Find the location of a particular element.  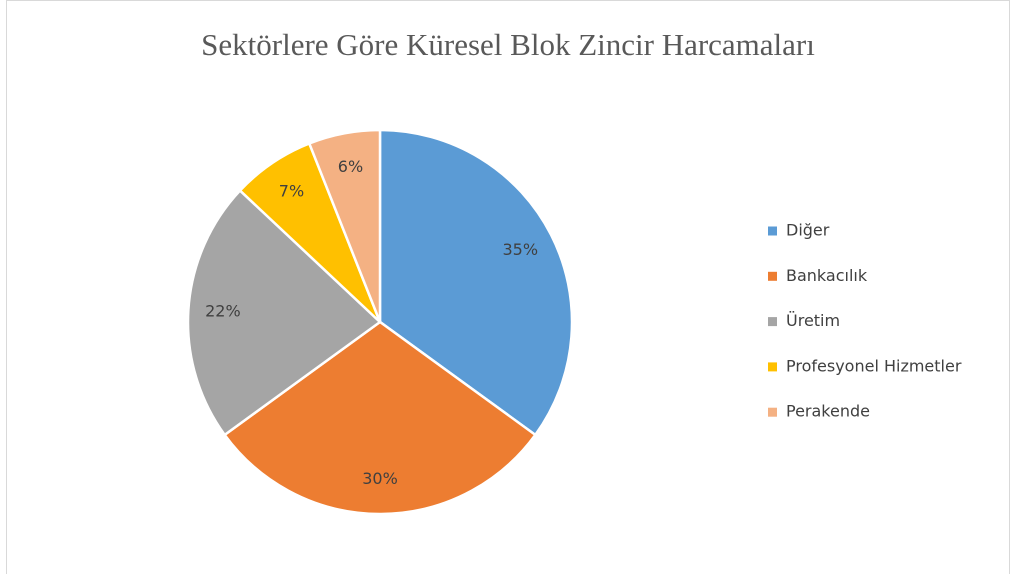

legend-label: Üretim is located at coordinates (813, 320).